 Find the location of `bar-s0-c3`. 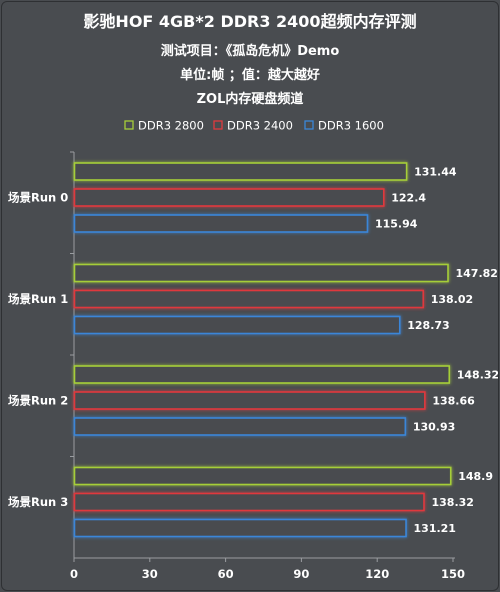

bar-s0-c3 is located at coordinates (262, 476).